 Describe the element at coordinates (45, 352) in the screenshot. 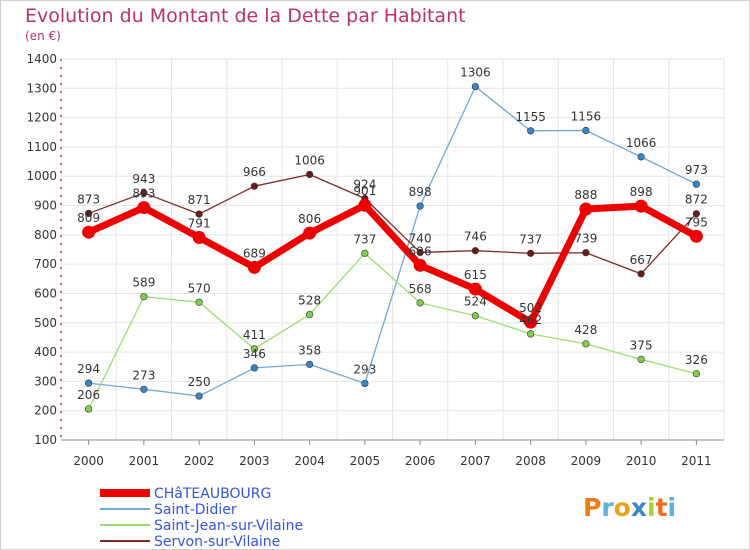

I see `y-tick-label: 400` at that location.